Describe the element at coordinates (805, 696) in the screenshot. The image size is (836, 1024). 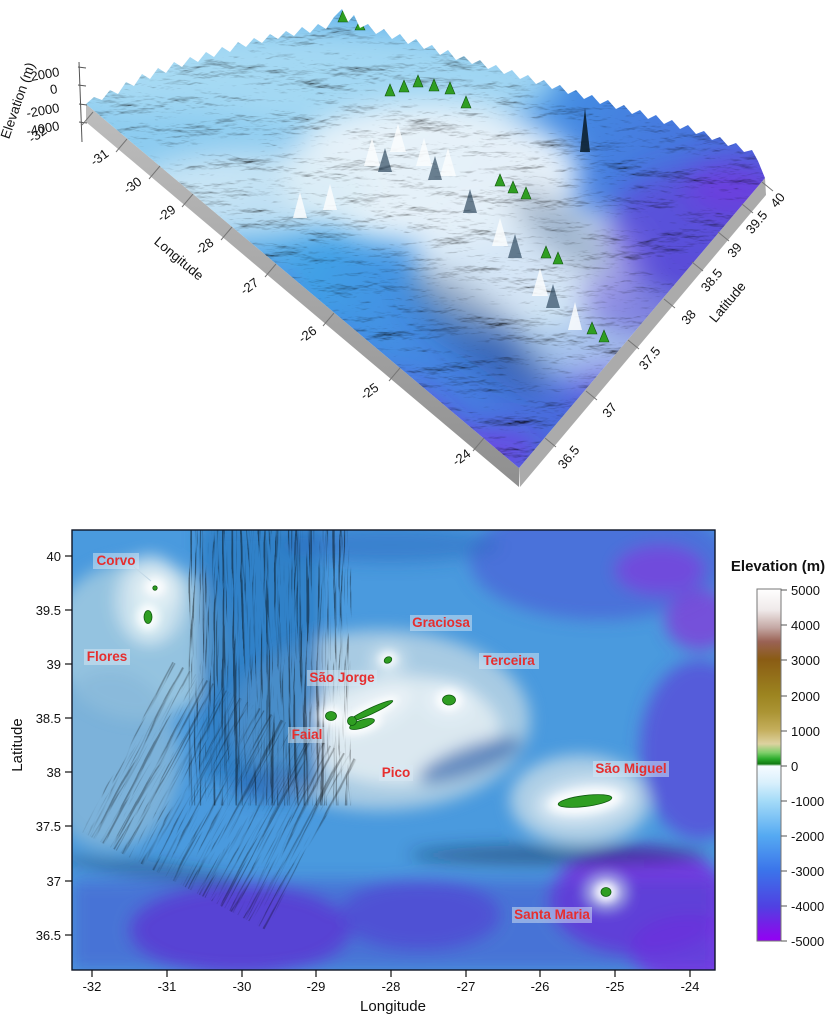
I see `cb-2000: 2000` at that location.